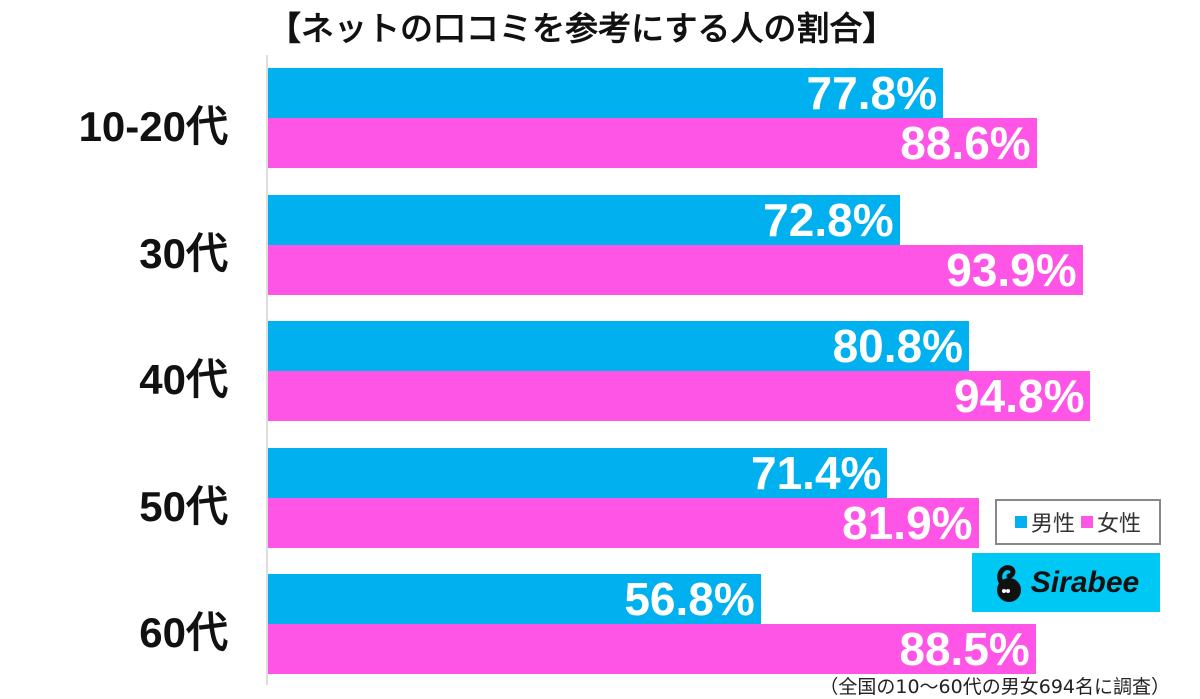 The width and height of the screenshot is (1200, 699). Describe the element at coordinates (584, 219) in the screenshot. I see `male-bar: 72.8%` at that location.